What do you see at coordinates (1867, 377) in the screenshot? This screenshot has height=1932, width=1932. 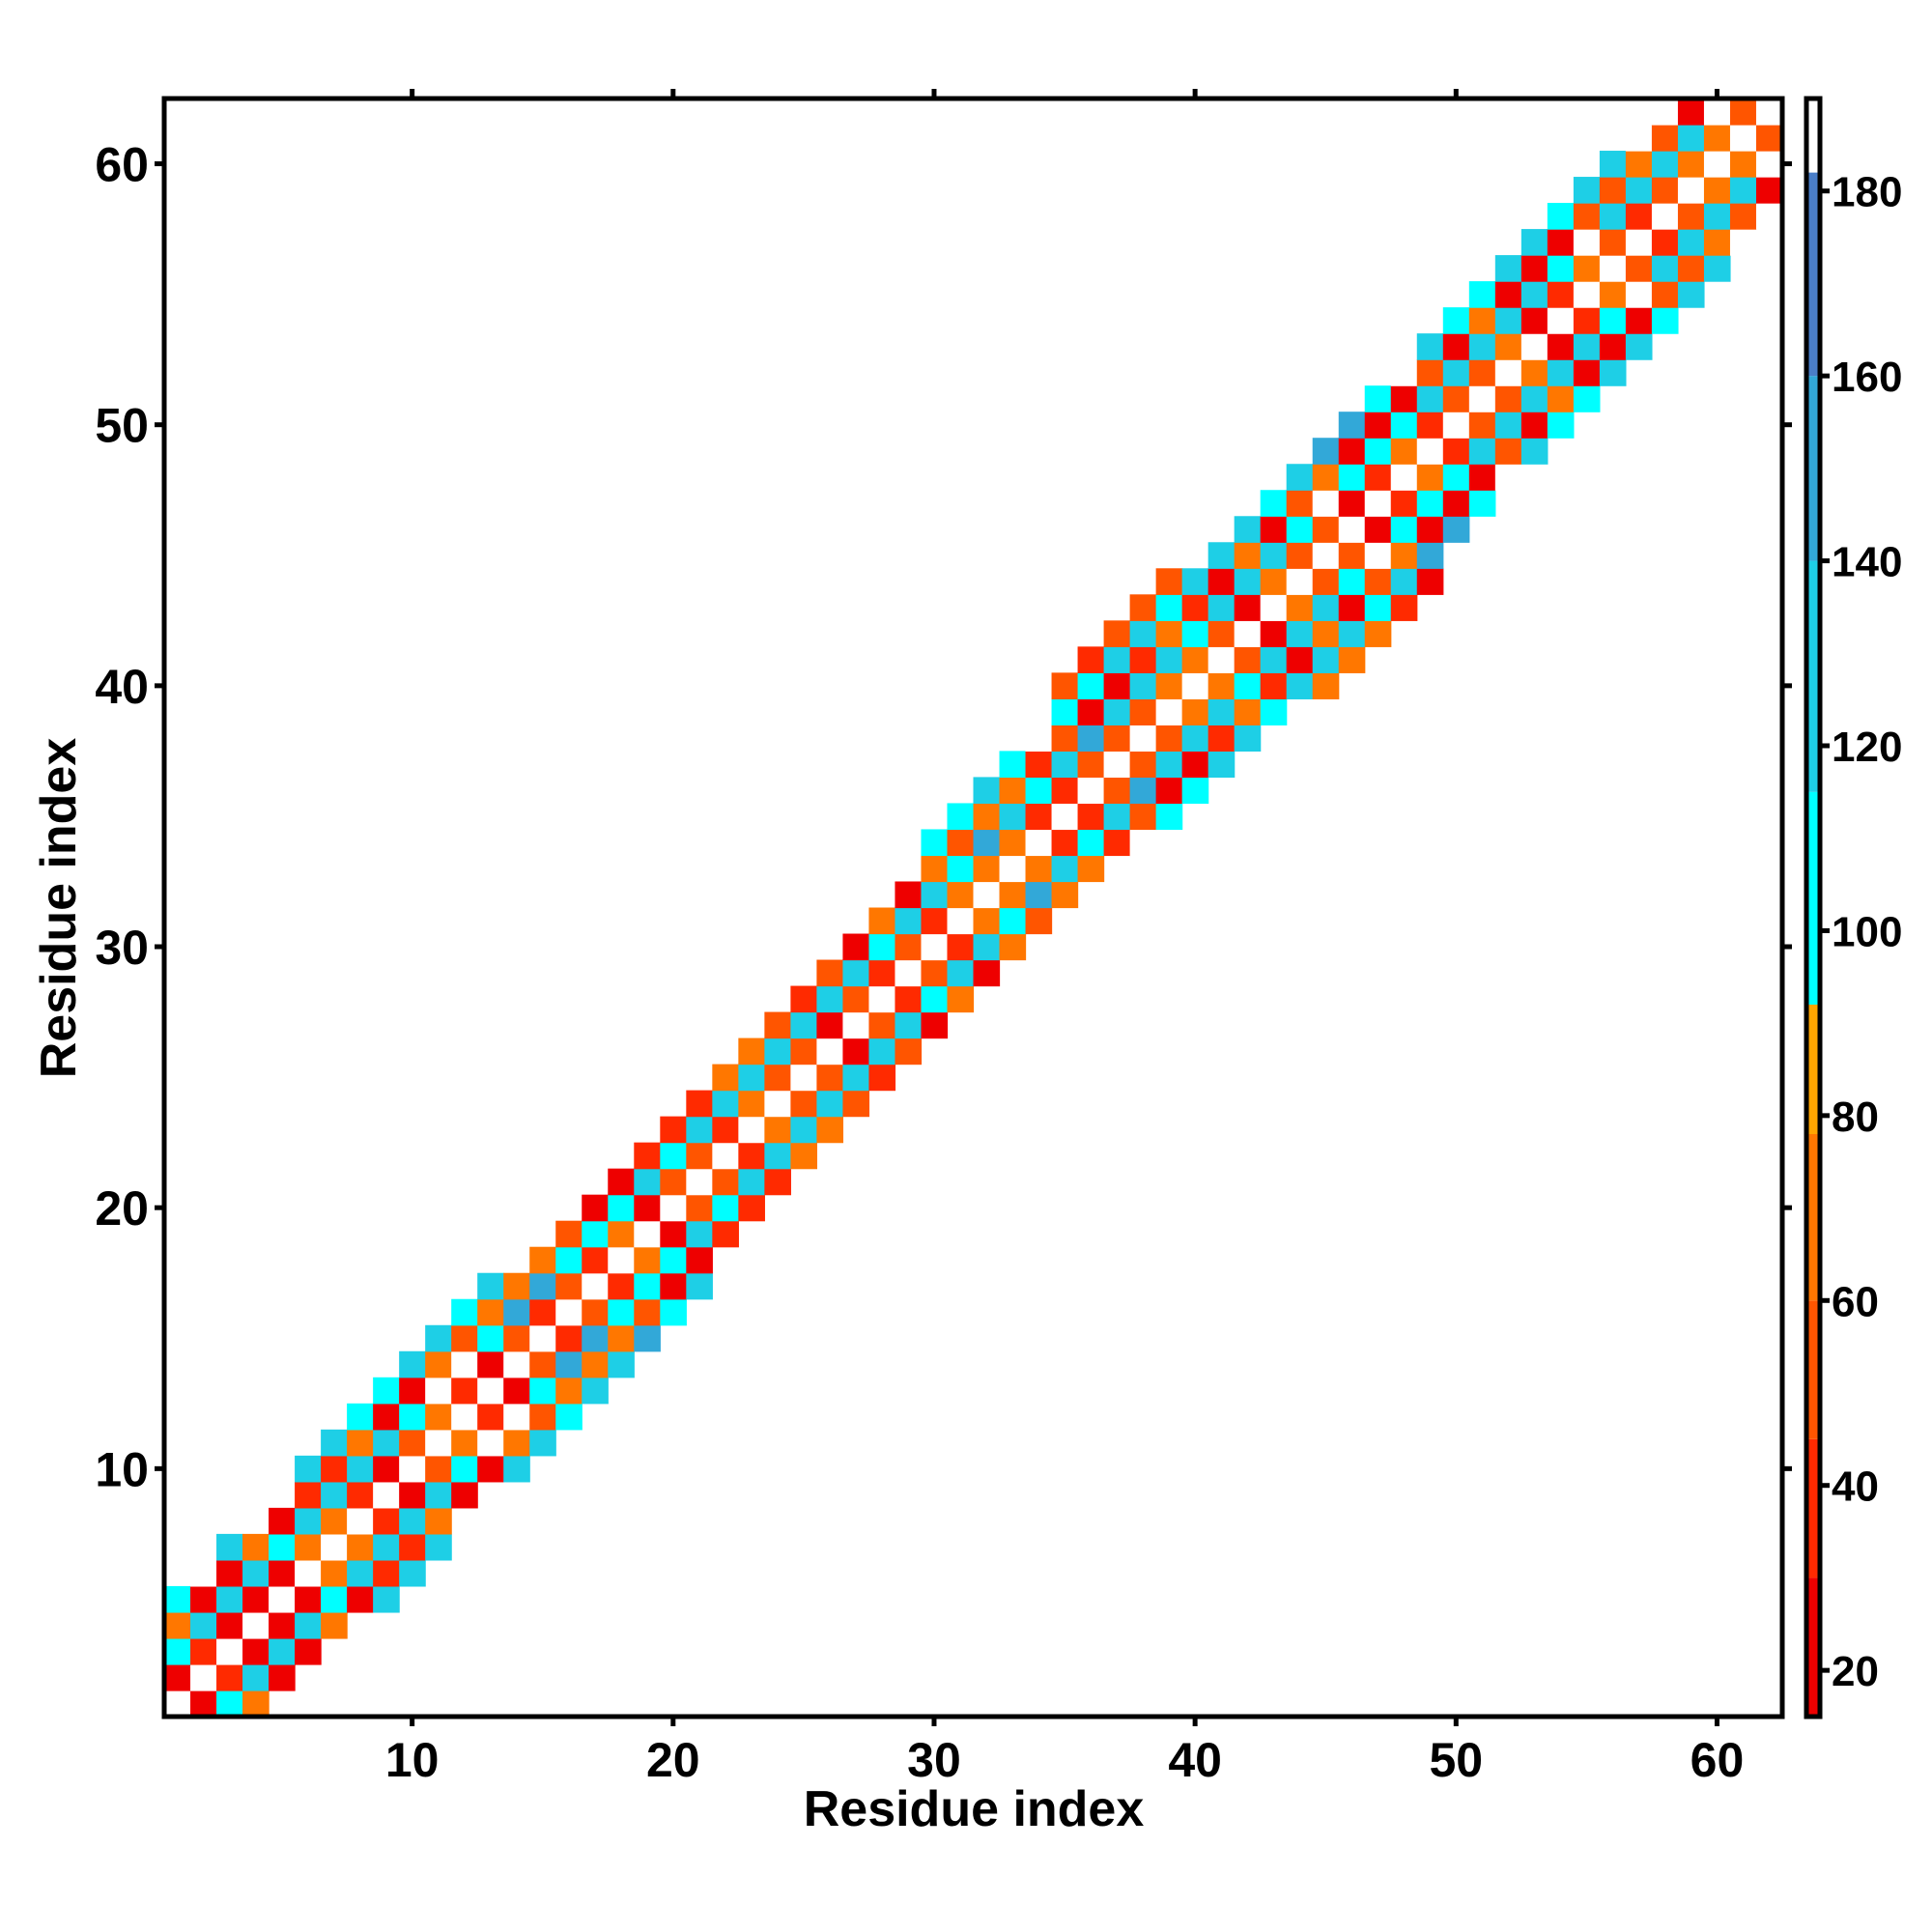 I see `colorbar-tick-label: 160` at bounding box center [1867, 377].